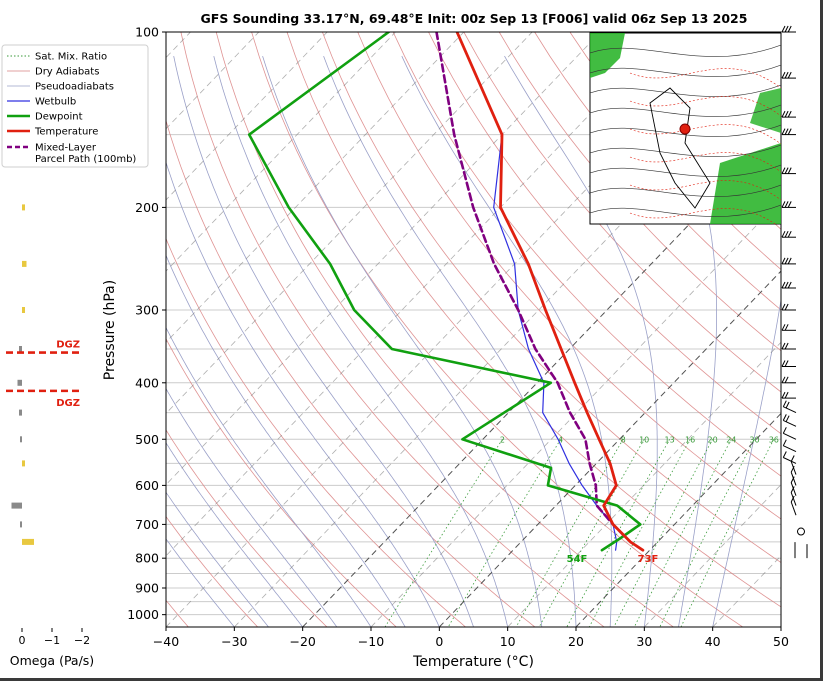 The width and height of the screenshot is (823, 685). Describe the element at coordinates (234, 641) in the screenshot. I see `x-tick-label: −30` at that location.